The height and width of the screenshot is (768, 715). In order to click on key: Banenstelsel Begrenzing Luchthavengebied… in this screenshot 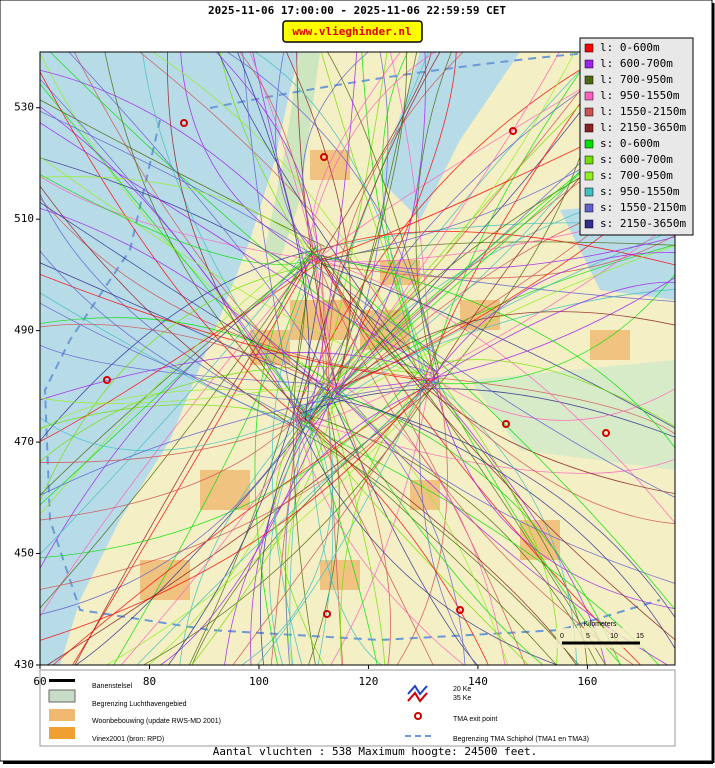, I will do `click(357, 708)`.